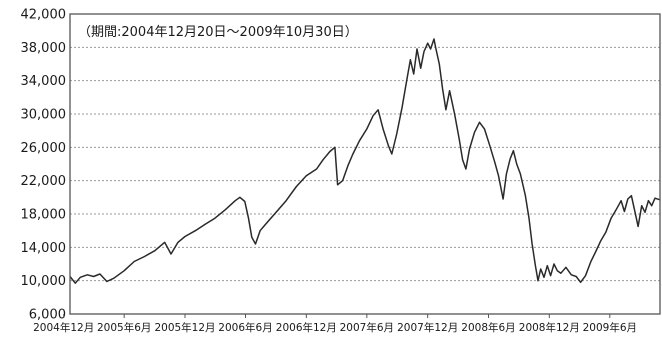  Describe the element at coordinates (44, 215) in the screenshot. I see `y-tick-label: 18,000` at that location.